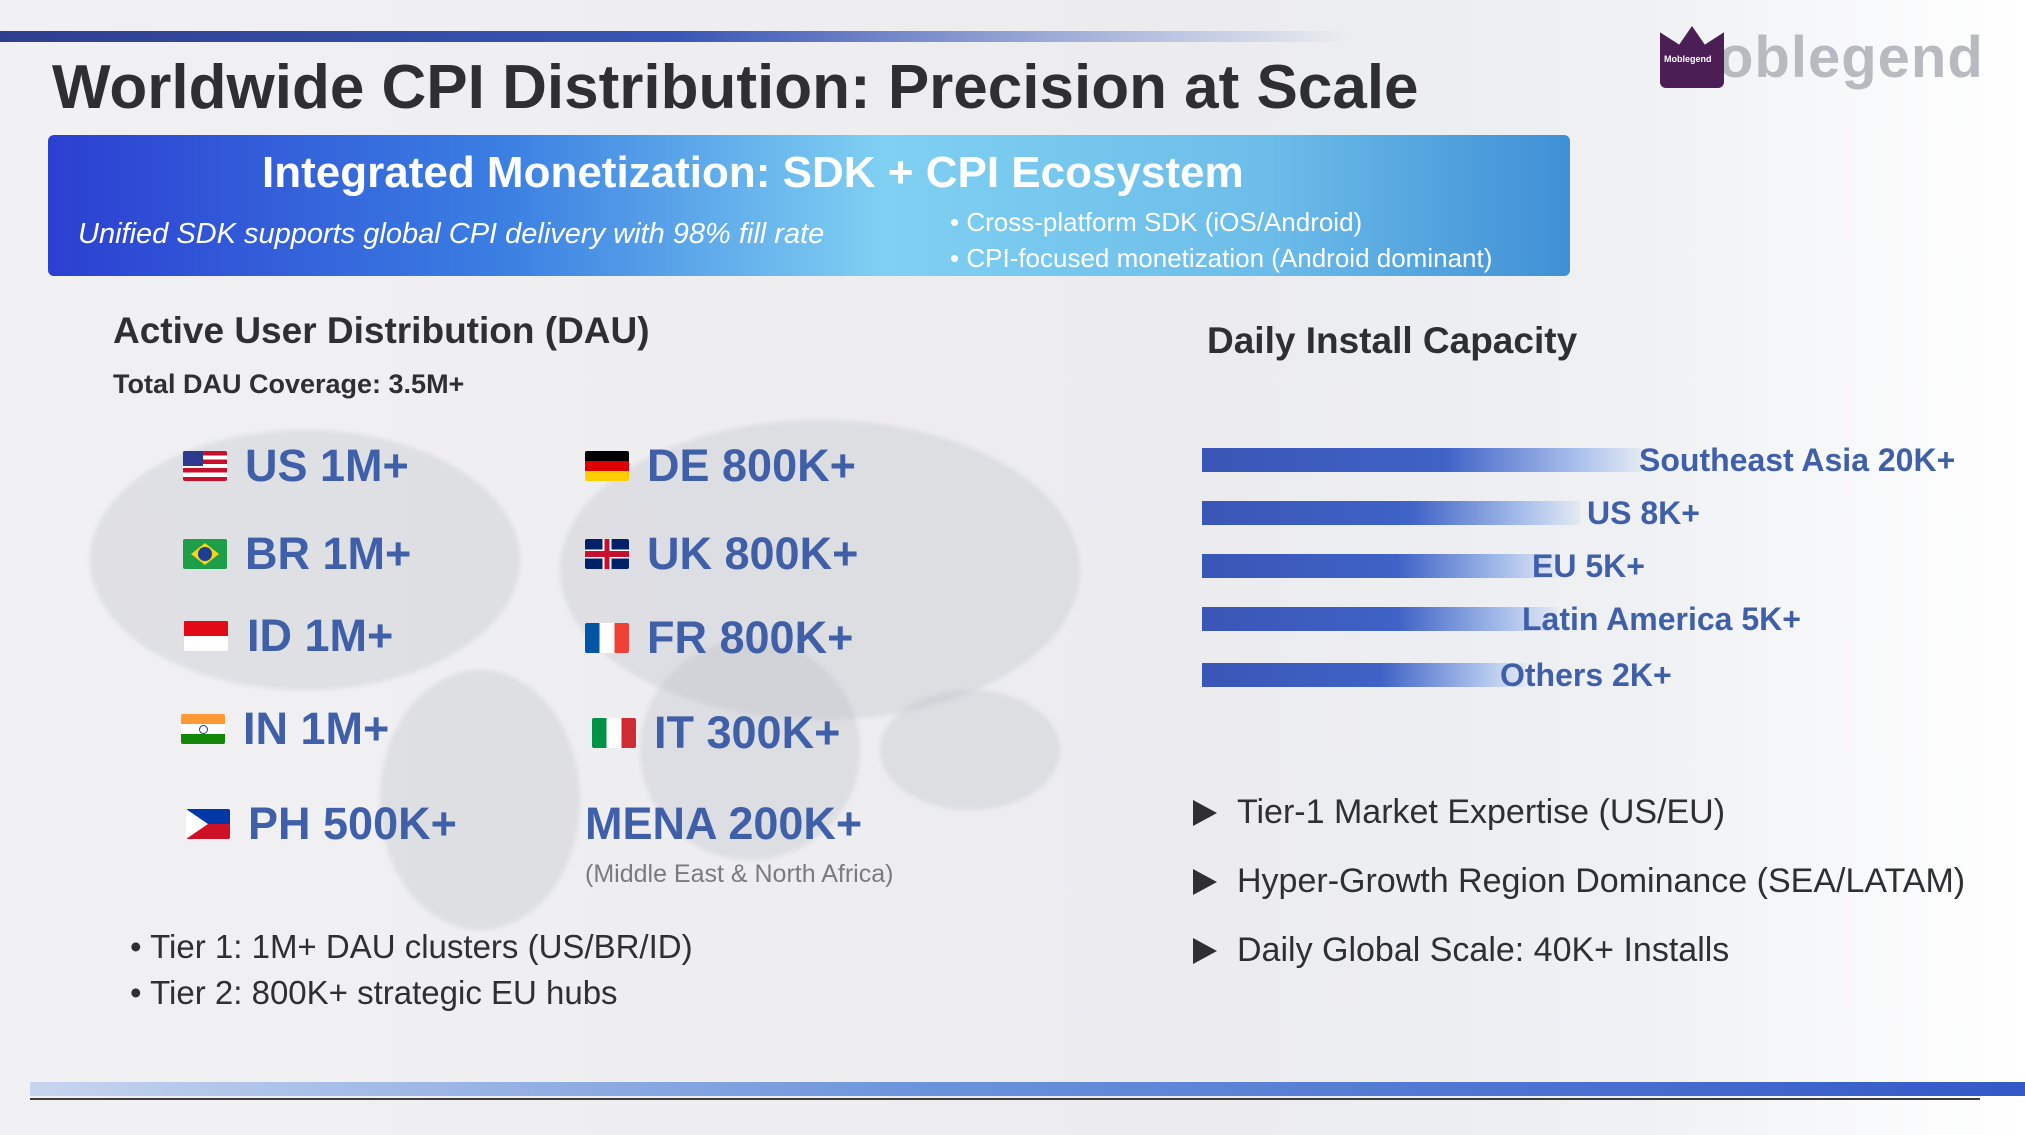  Describe the element at coordinates (374, 992) in the screenshot. I see `tier-item: • Tier 2: 800K+ strategic EU hubs` at that location.